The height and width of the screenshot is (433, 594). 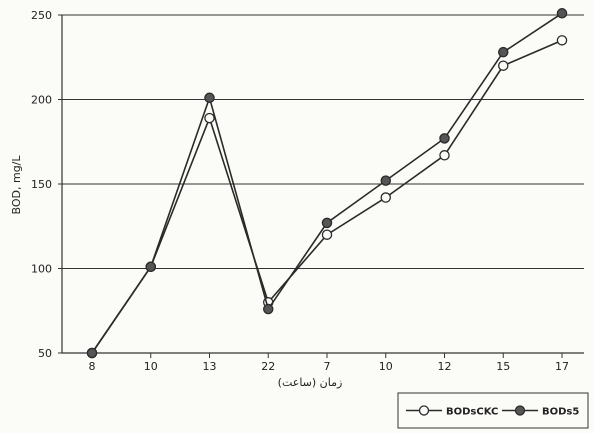 I want to click on x-tick-label-1: 10, so click(x=151, y=366).